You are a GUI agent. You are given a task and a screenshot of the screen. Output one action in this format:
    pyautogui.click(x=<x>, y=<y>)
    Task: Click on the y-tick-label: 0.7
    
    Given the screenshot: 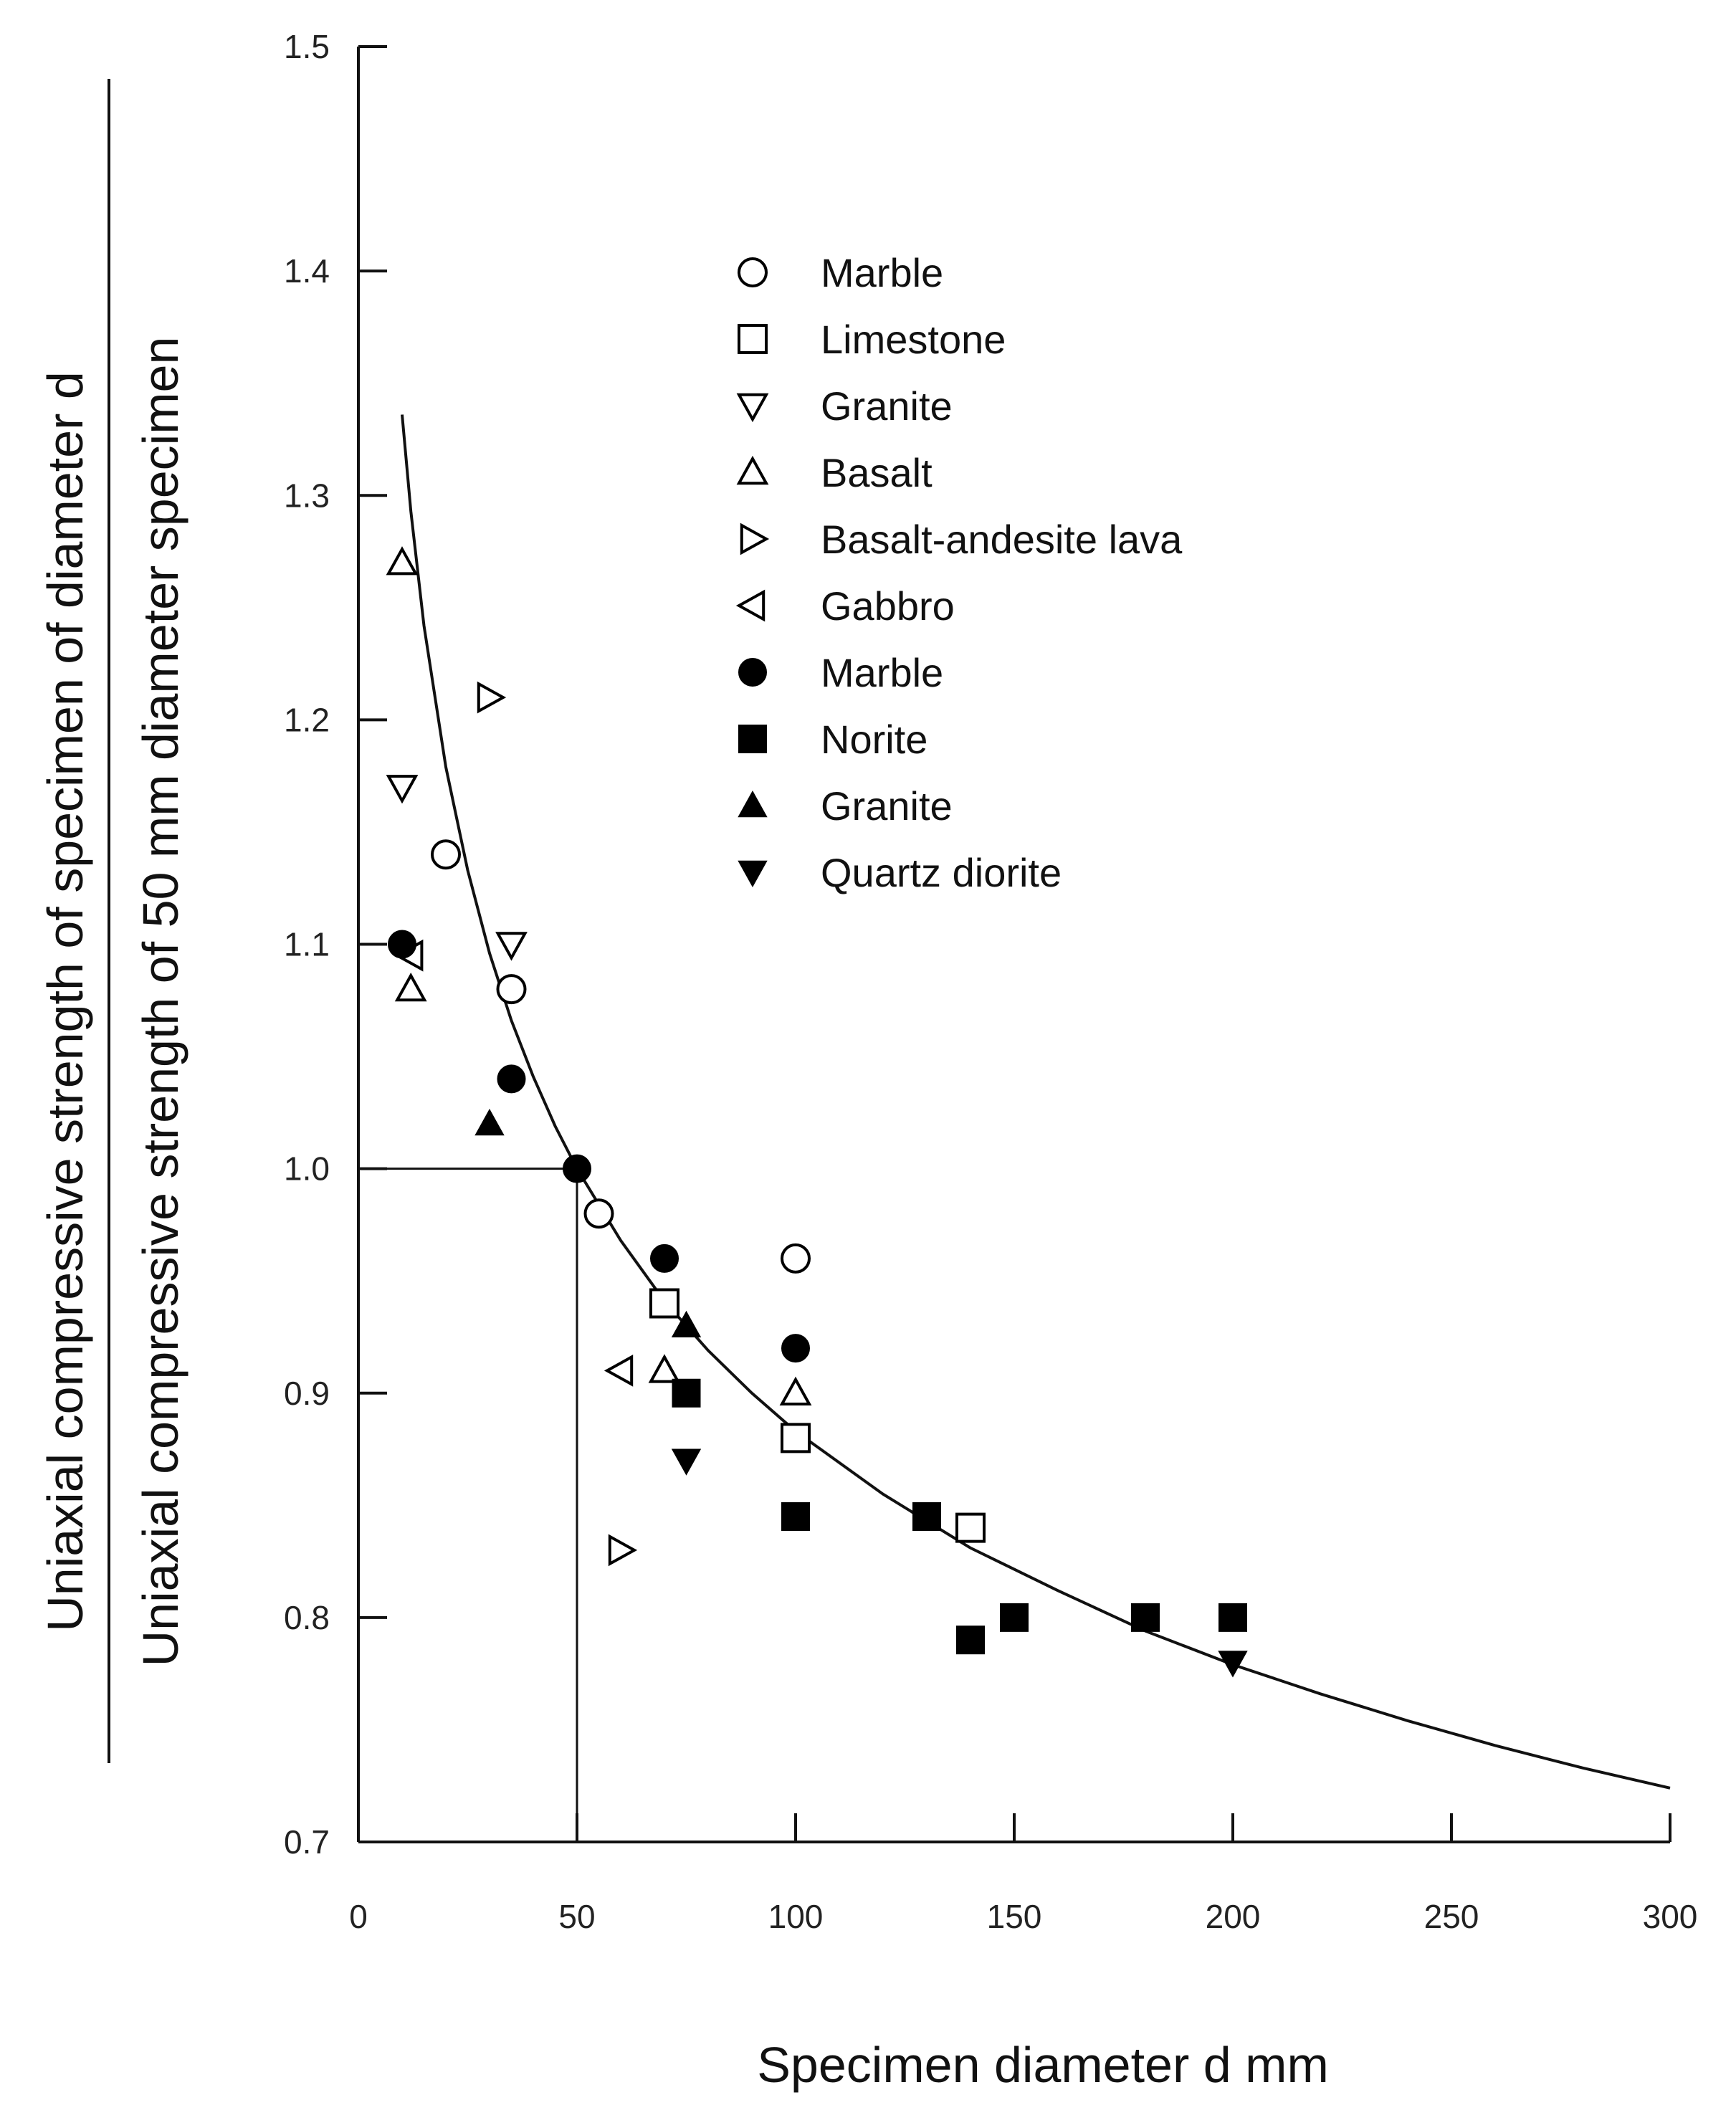 What is the action you would take?
    pyautogui.click(x=307, y=1842)
    